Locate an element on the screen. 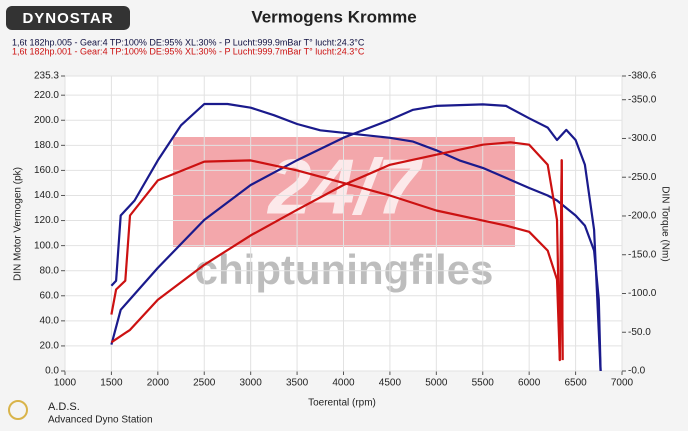  x-tick-label: 3500 is located at coordinates (297, 383).